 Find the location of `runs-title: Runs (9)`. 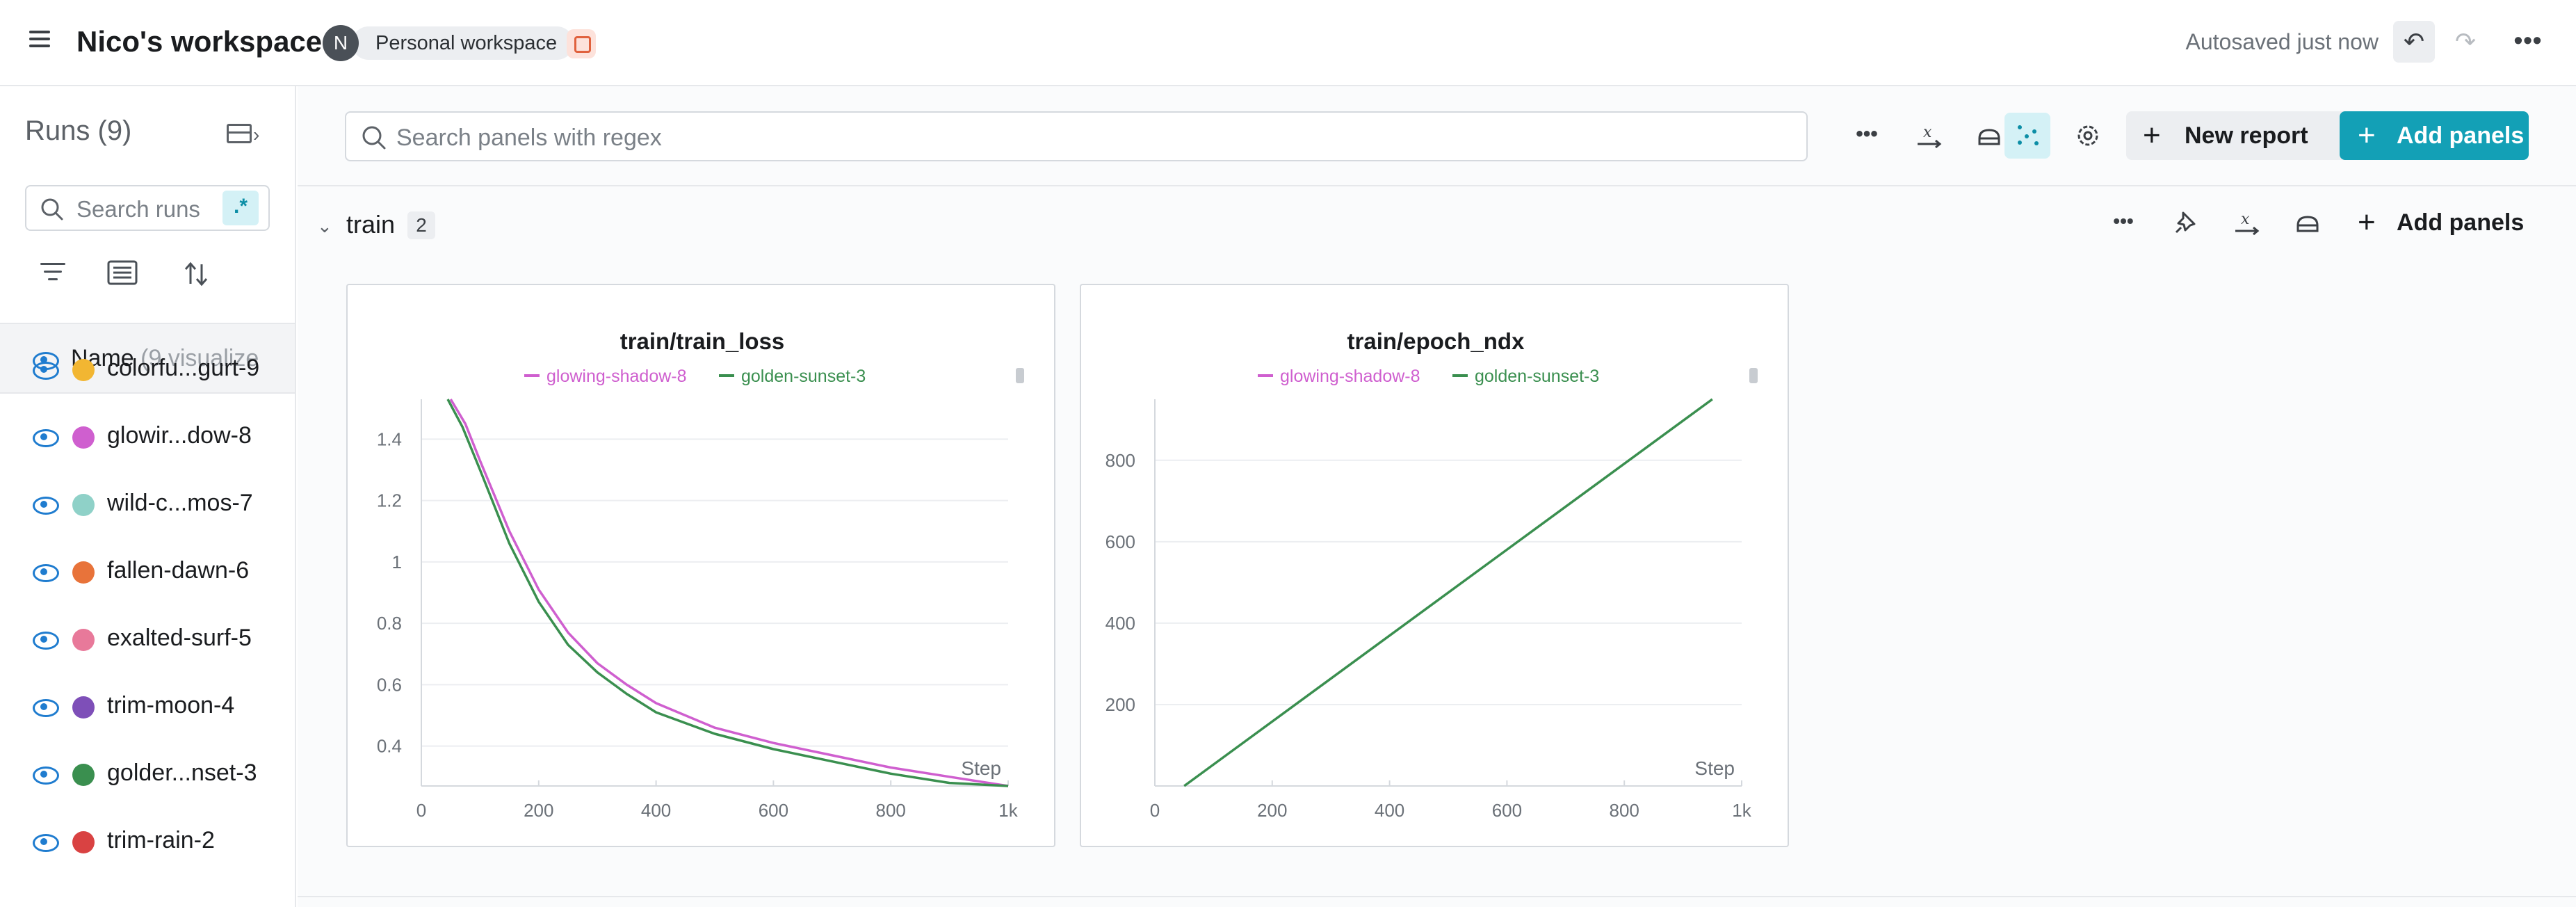

runs-title: Runs (9) is located at coordinates (78, 131).